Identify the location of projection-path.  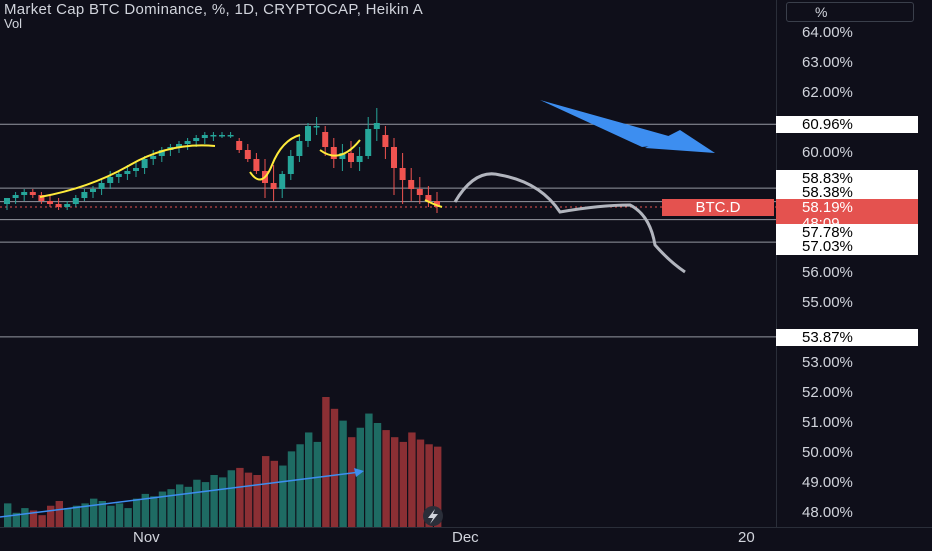
(569, 223).